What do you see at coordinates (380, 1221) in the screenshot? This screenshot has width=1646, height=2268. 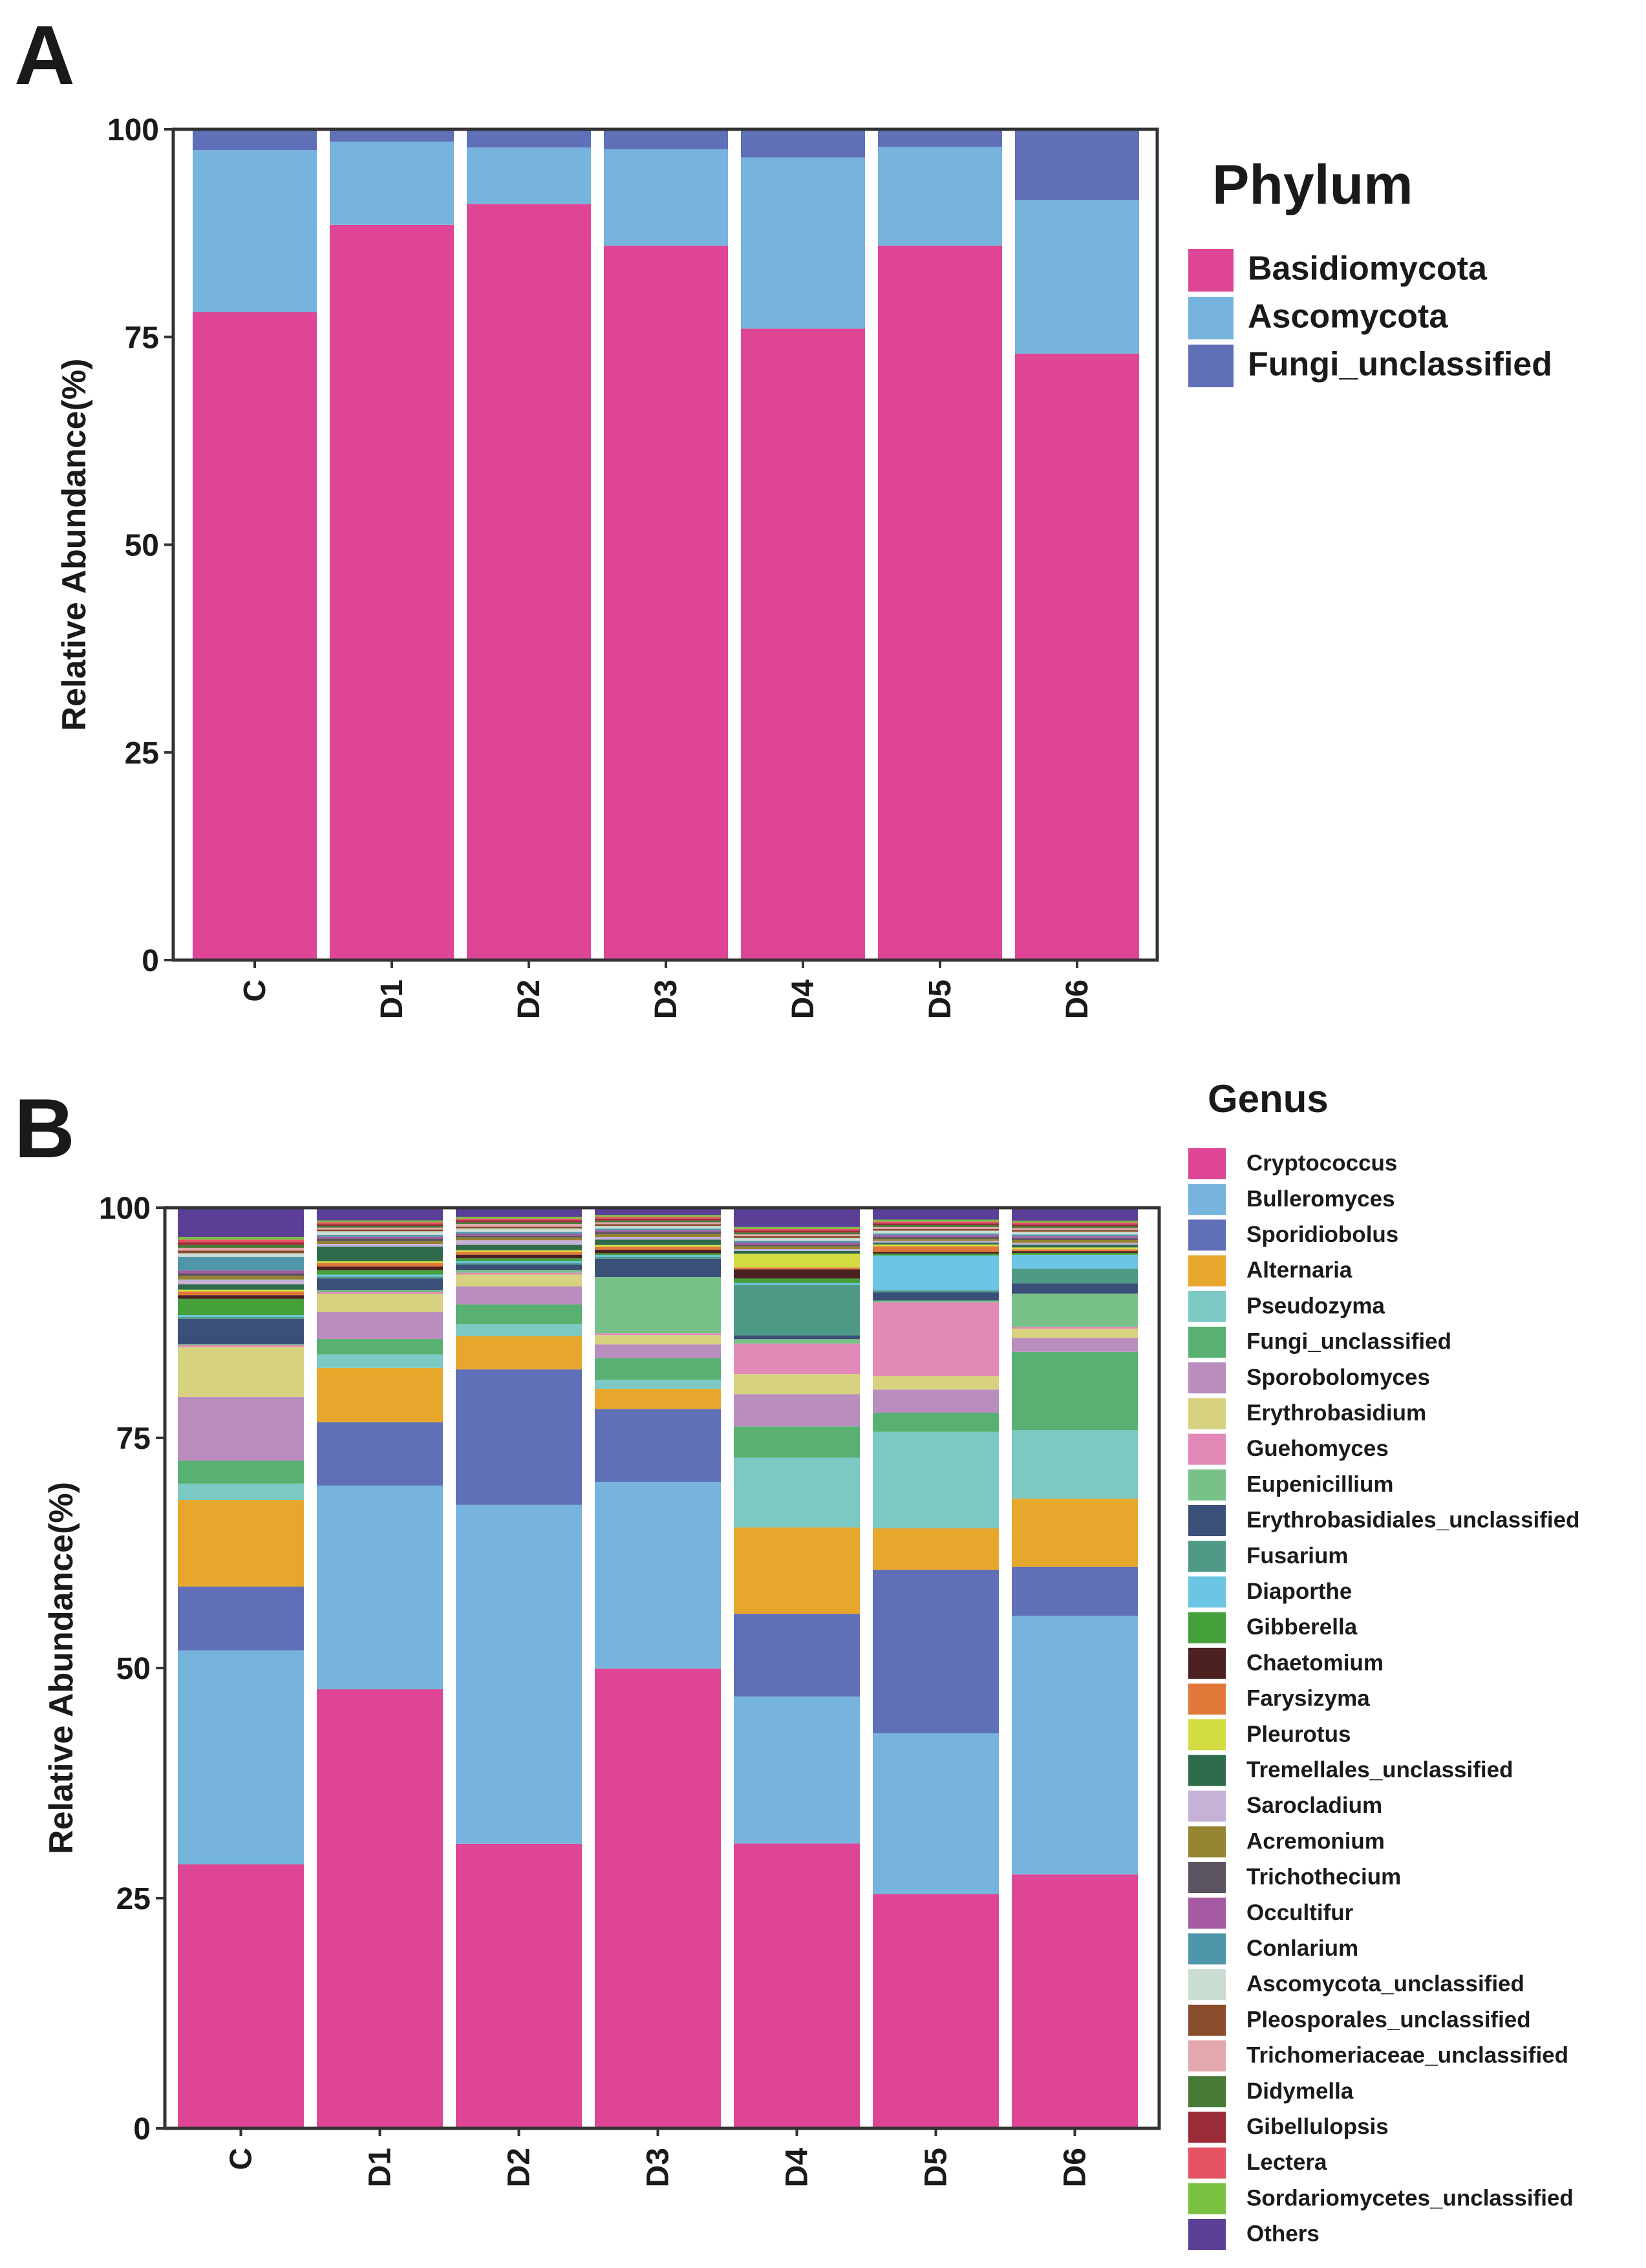 I see `bar-segment-d1-sordariomycetes_unclassified` at bounding box center [380, 1221].